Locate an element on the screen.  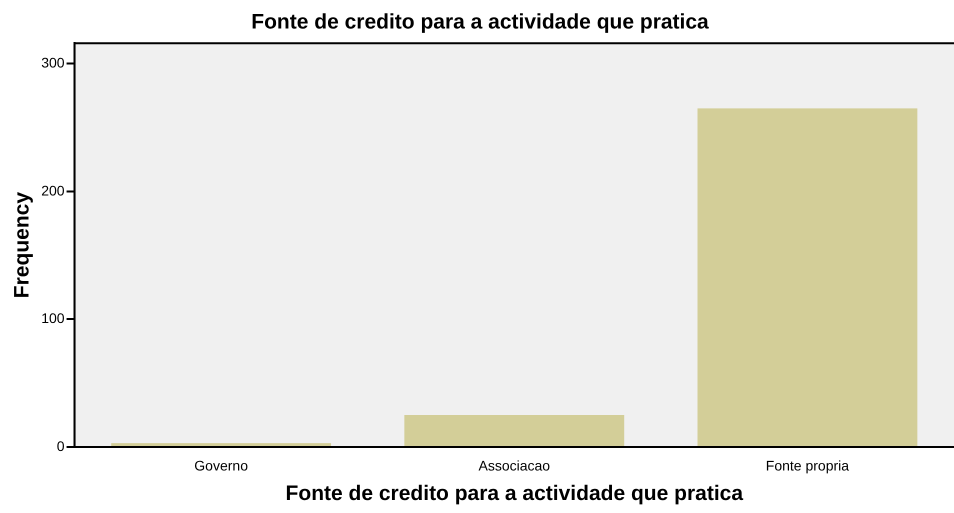
y-tick-label: 0 is located at coordinates (60, 446).